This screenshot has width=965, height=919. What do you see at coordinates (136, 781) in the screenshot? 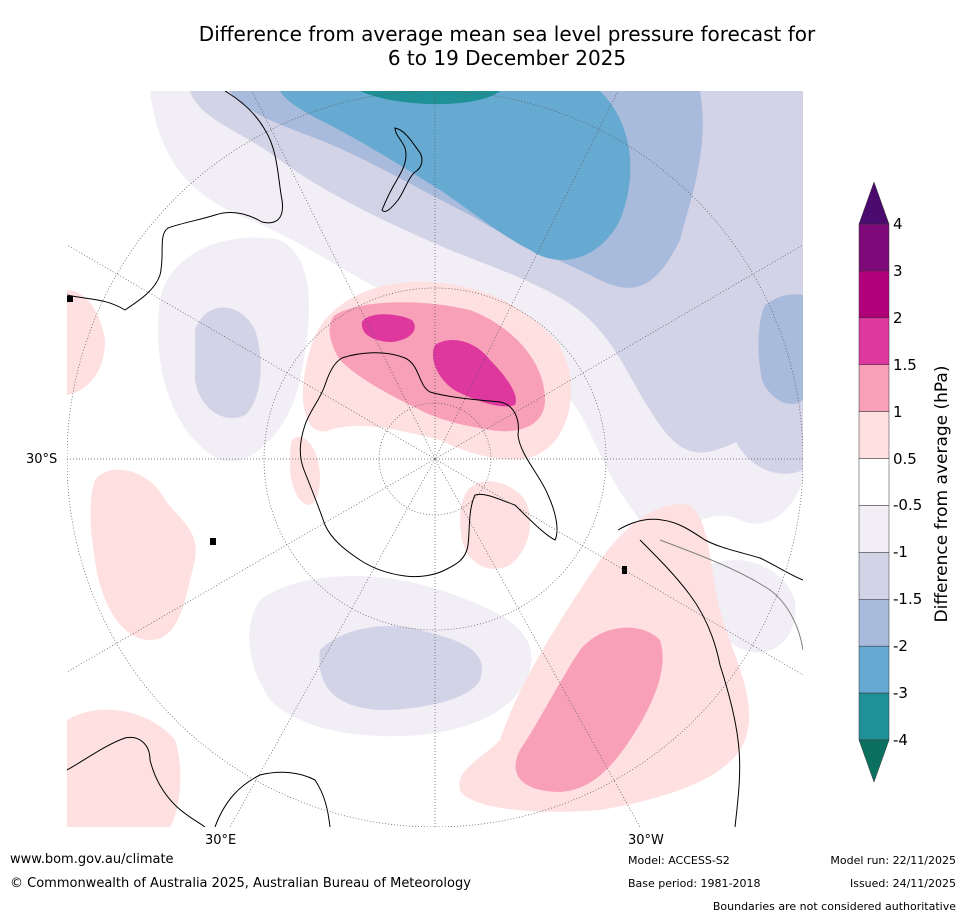
I see `africa-coastline` at bounding box center [136, 781].